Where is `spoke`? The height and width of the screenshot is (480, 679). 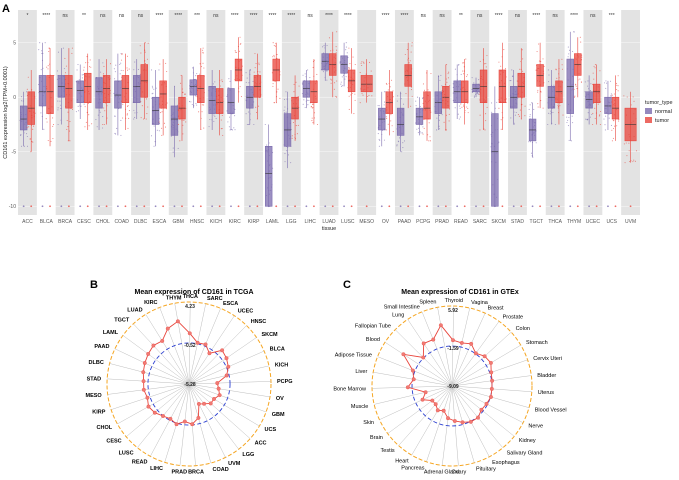
spoke is located at coordinates (432, 420).